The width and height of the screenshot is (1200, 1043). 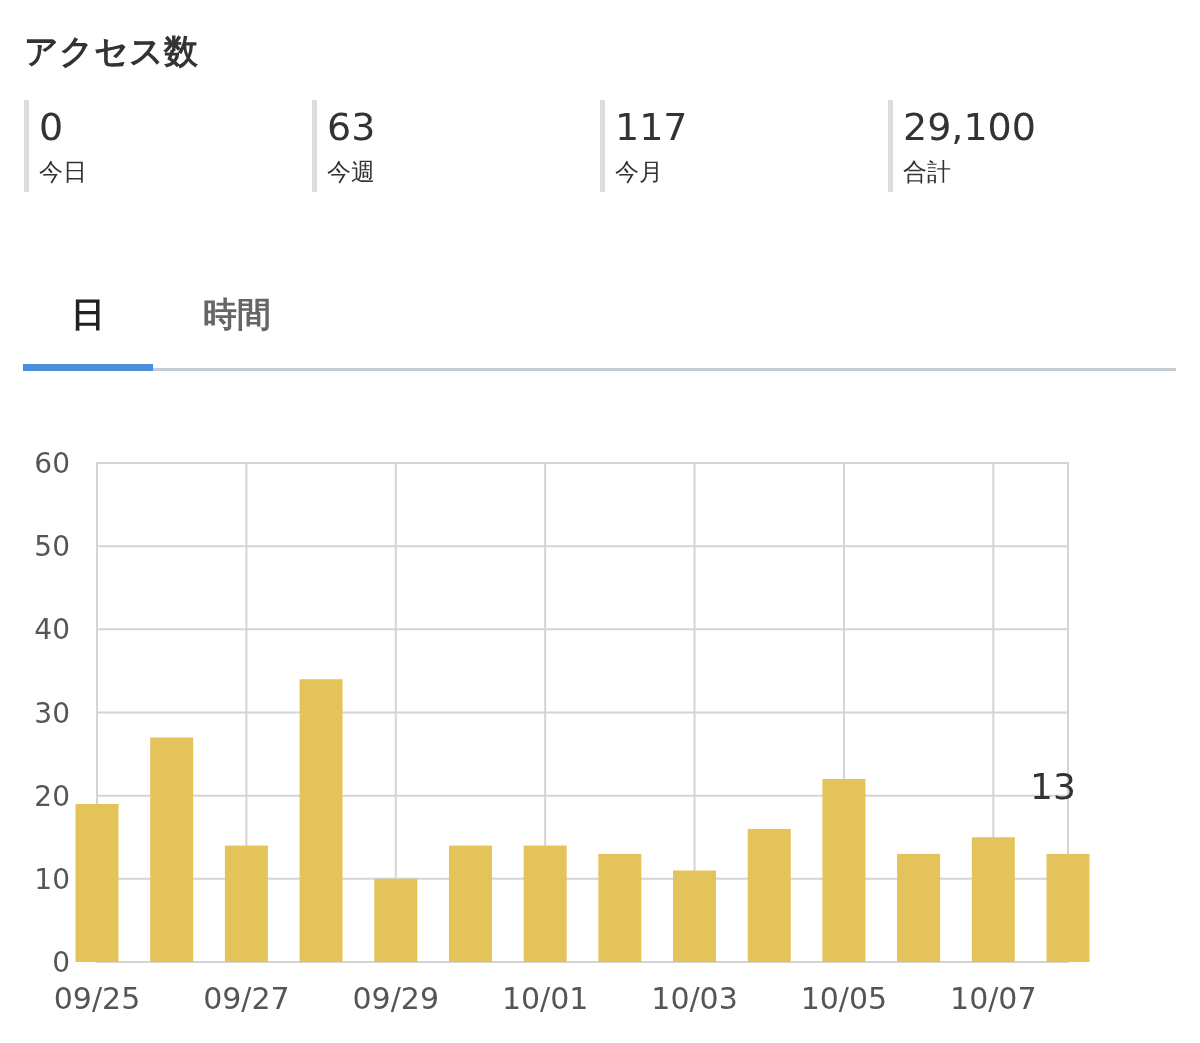 I want to click on x-tick-label: 09/25, so click(x=97, y=998).